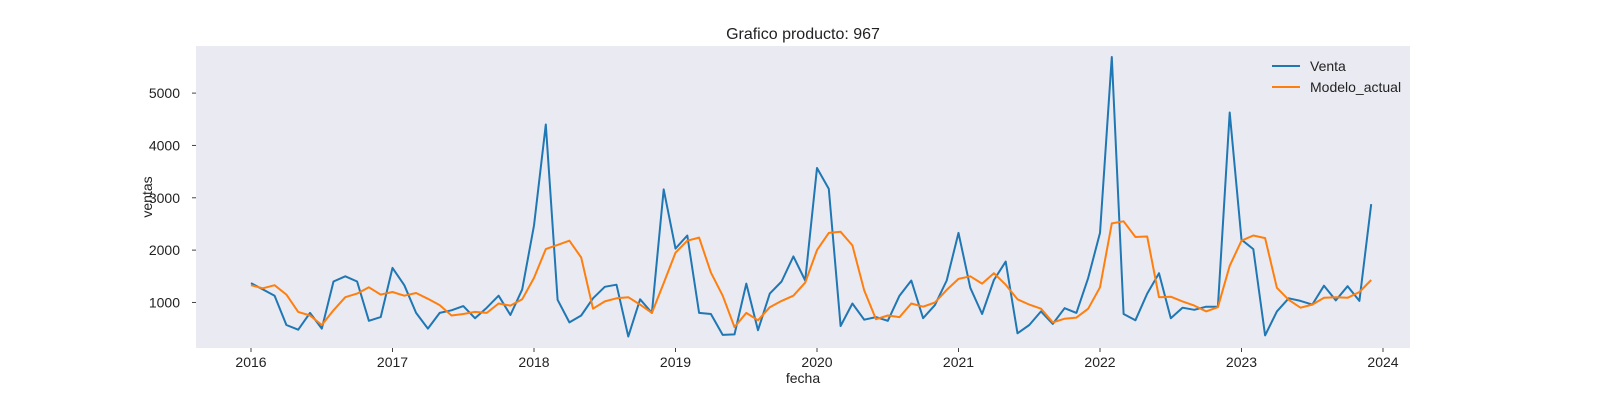 This screenshot has height=400, width=1600. What do you see at coordinates (1099, 362) in the screenshot?
I see `x-tick-label: 2022` at bounding box center [1099, 362].